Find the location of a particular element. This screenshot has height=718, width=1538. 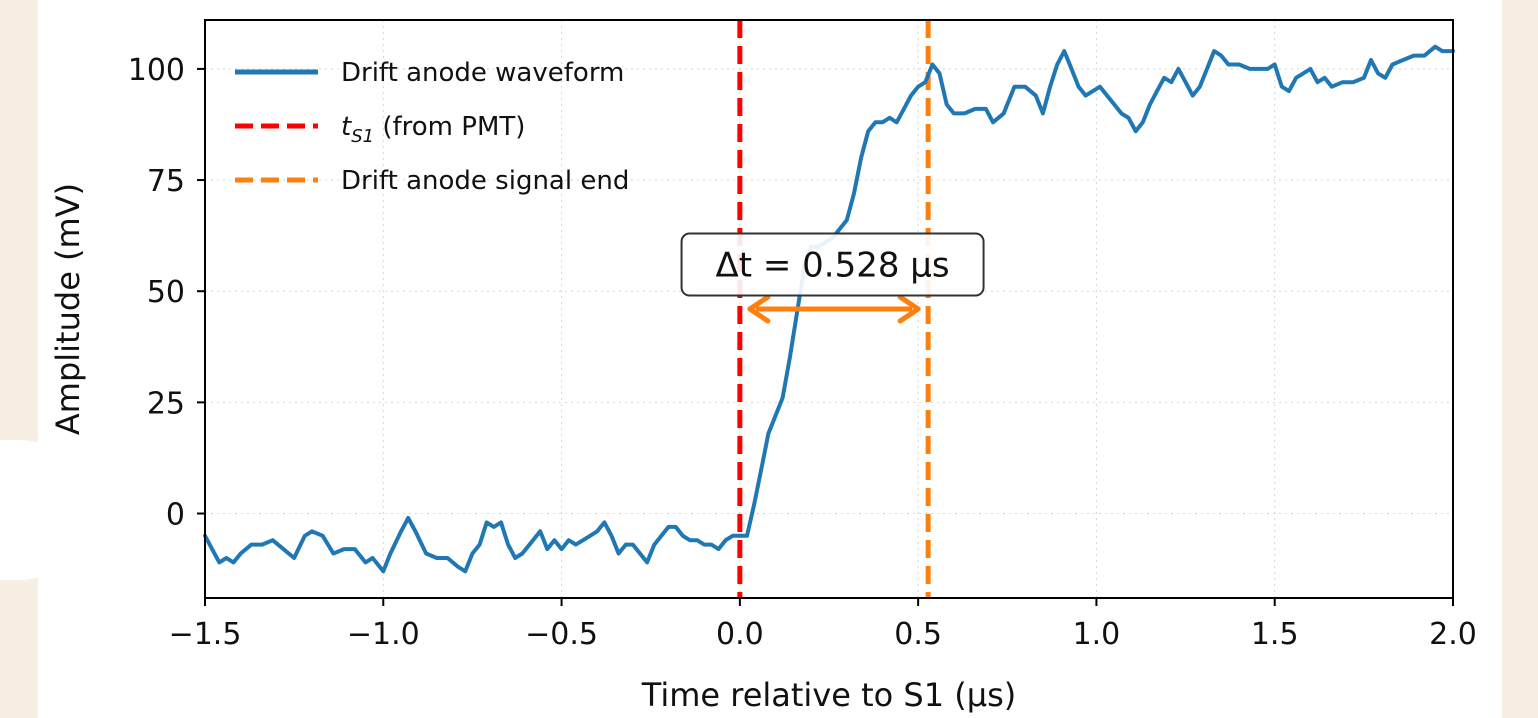

vertical-lines is located at coordinates (834, 309).